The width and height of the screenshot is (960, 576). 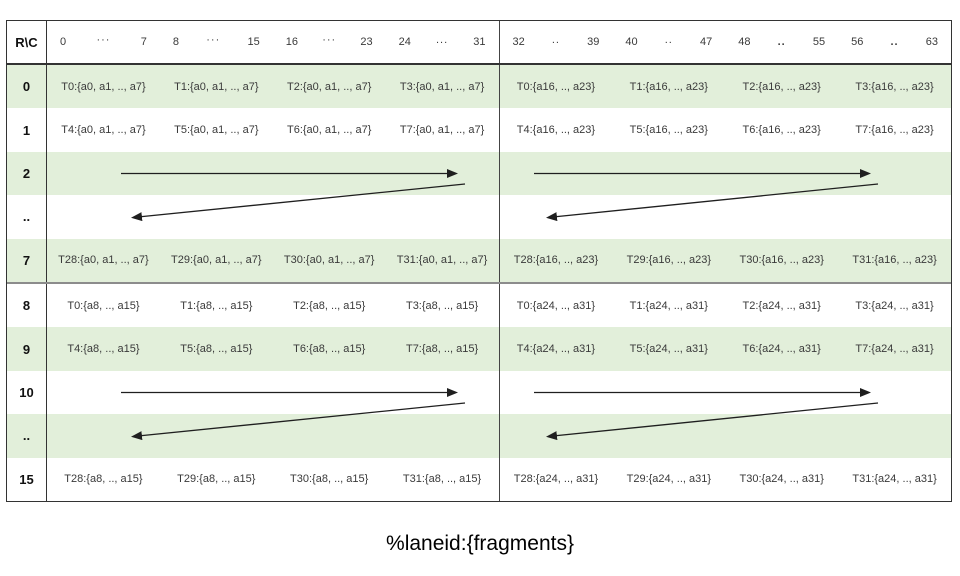 I want to click on fragment-cell: T2:{a16, .., a23}, so click(x=781, y=86).